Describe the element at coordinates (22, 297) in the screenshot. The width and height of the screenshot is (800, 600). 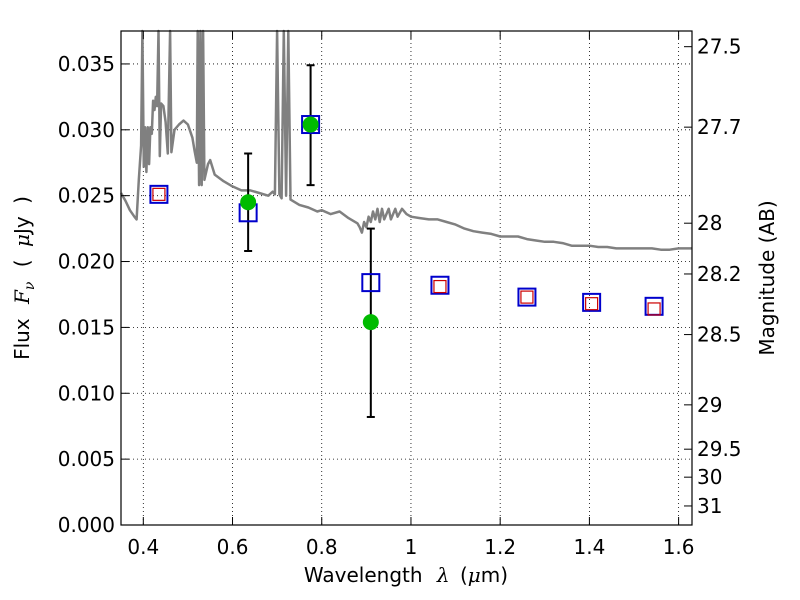
I see `y-axis-label-symbol: F` at that location.